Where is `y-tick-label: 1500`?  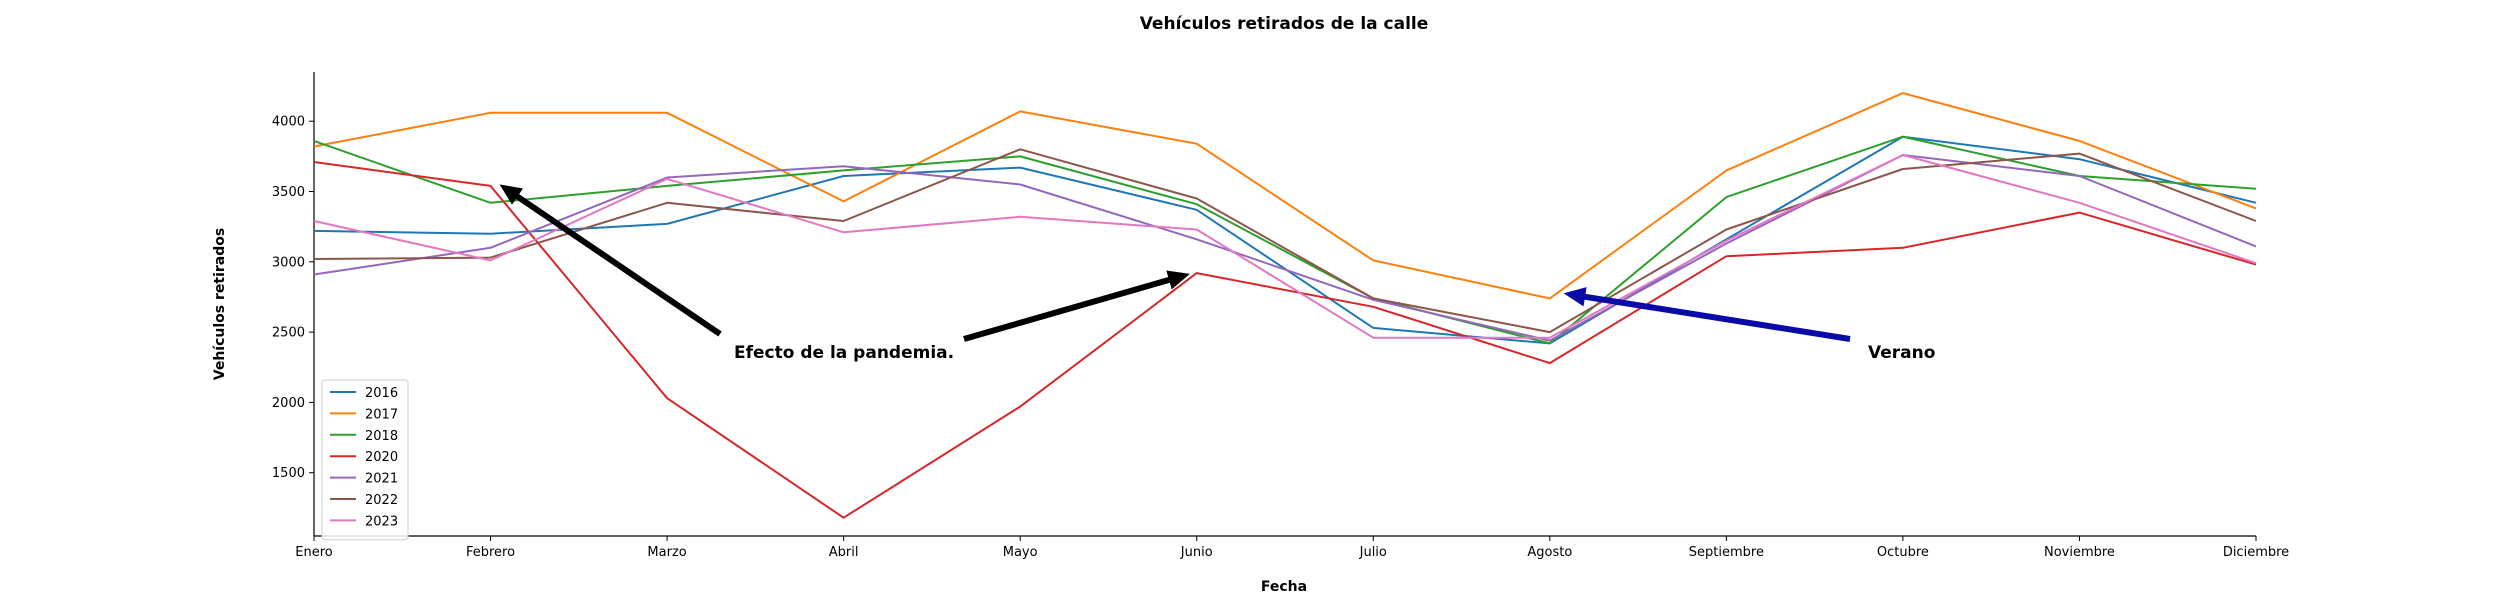
y-tick-label: 1500 is located at coordinates (288, 473).